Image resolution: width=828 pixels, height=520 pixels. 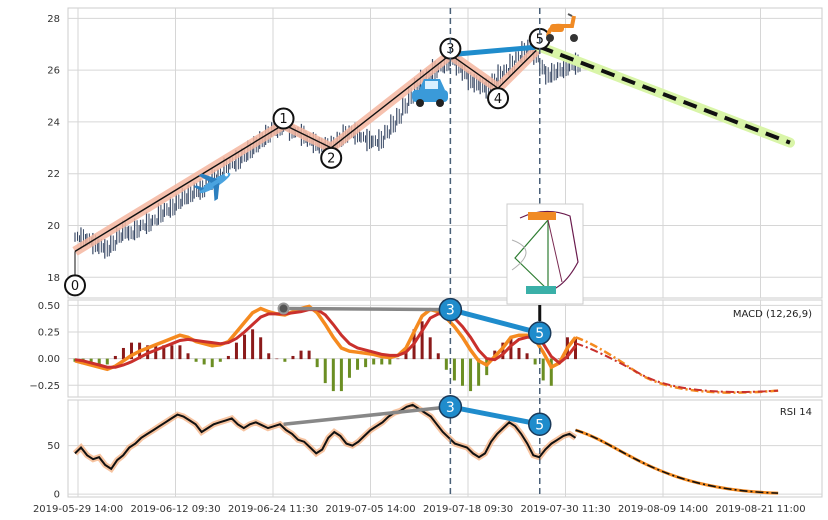 I want to click on rsi-blue-divergence, so click(x=495, y=415).